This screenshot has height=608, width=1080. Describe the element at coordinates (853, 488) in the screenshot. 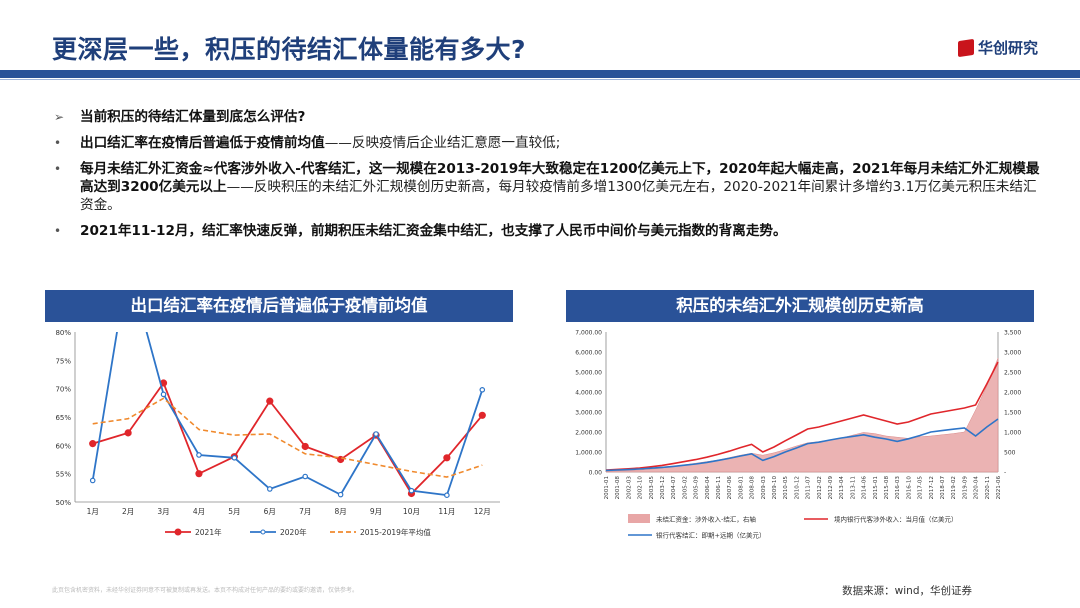

I see `x-tick-label: 2013-11` at that location.